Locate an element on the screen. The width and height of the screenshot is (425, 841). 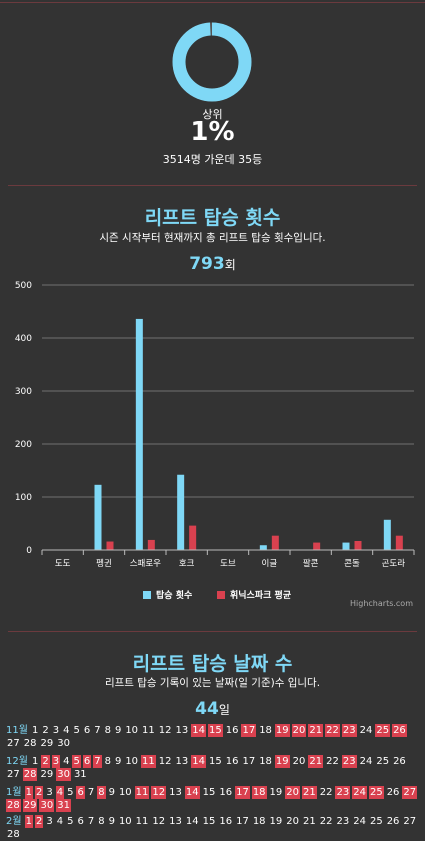
legend-swatch-average is located at coordinates (221, 594).